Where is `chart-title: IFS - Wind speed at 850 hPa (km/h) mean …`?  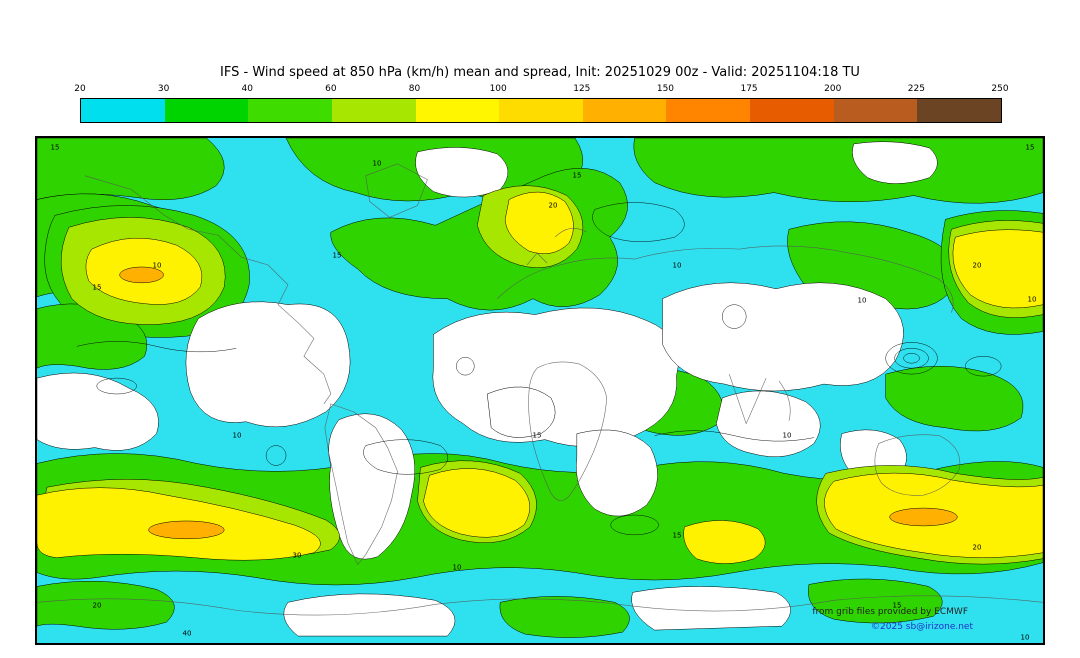
chart-title: IFS - Wind speed at 850 hPa (km/h) mean … is located at coordinates (540, 72).